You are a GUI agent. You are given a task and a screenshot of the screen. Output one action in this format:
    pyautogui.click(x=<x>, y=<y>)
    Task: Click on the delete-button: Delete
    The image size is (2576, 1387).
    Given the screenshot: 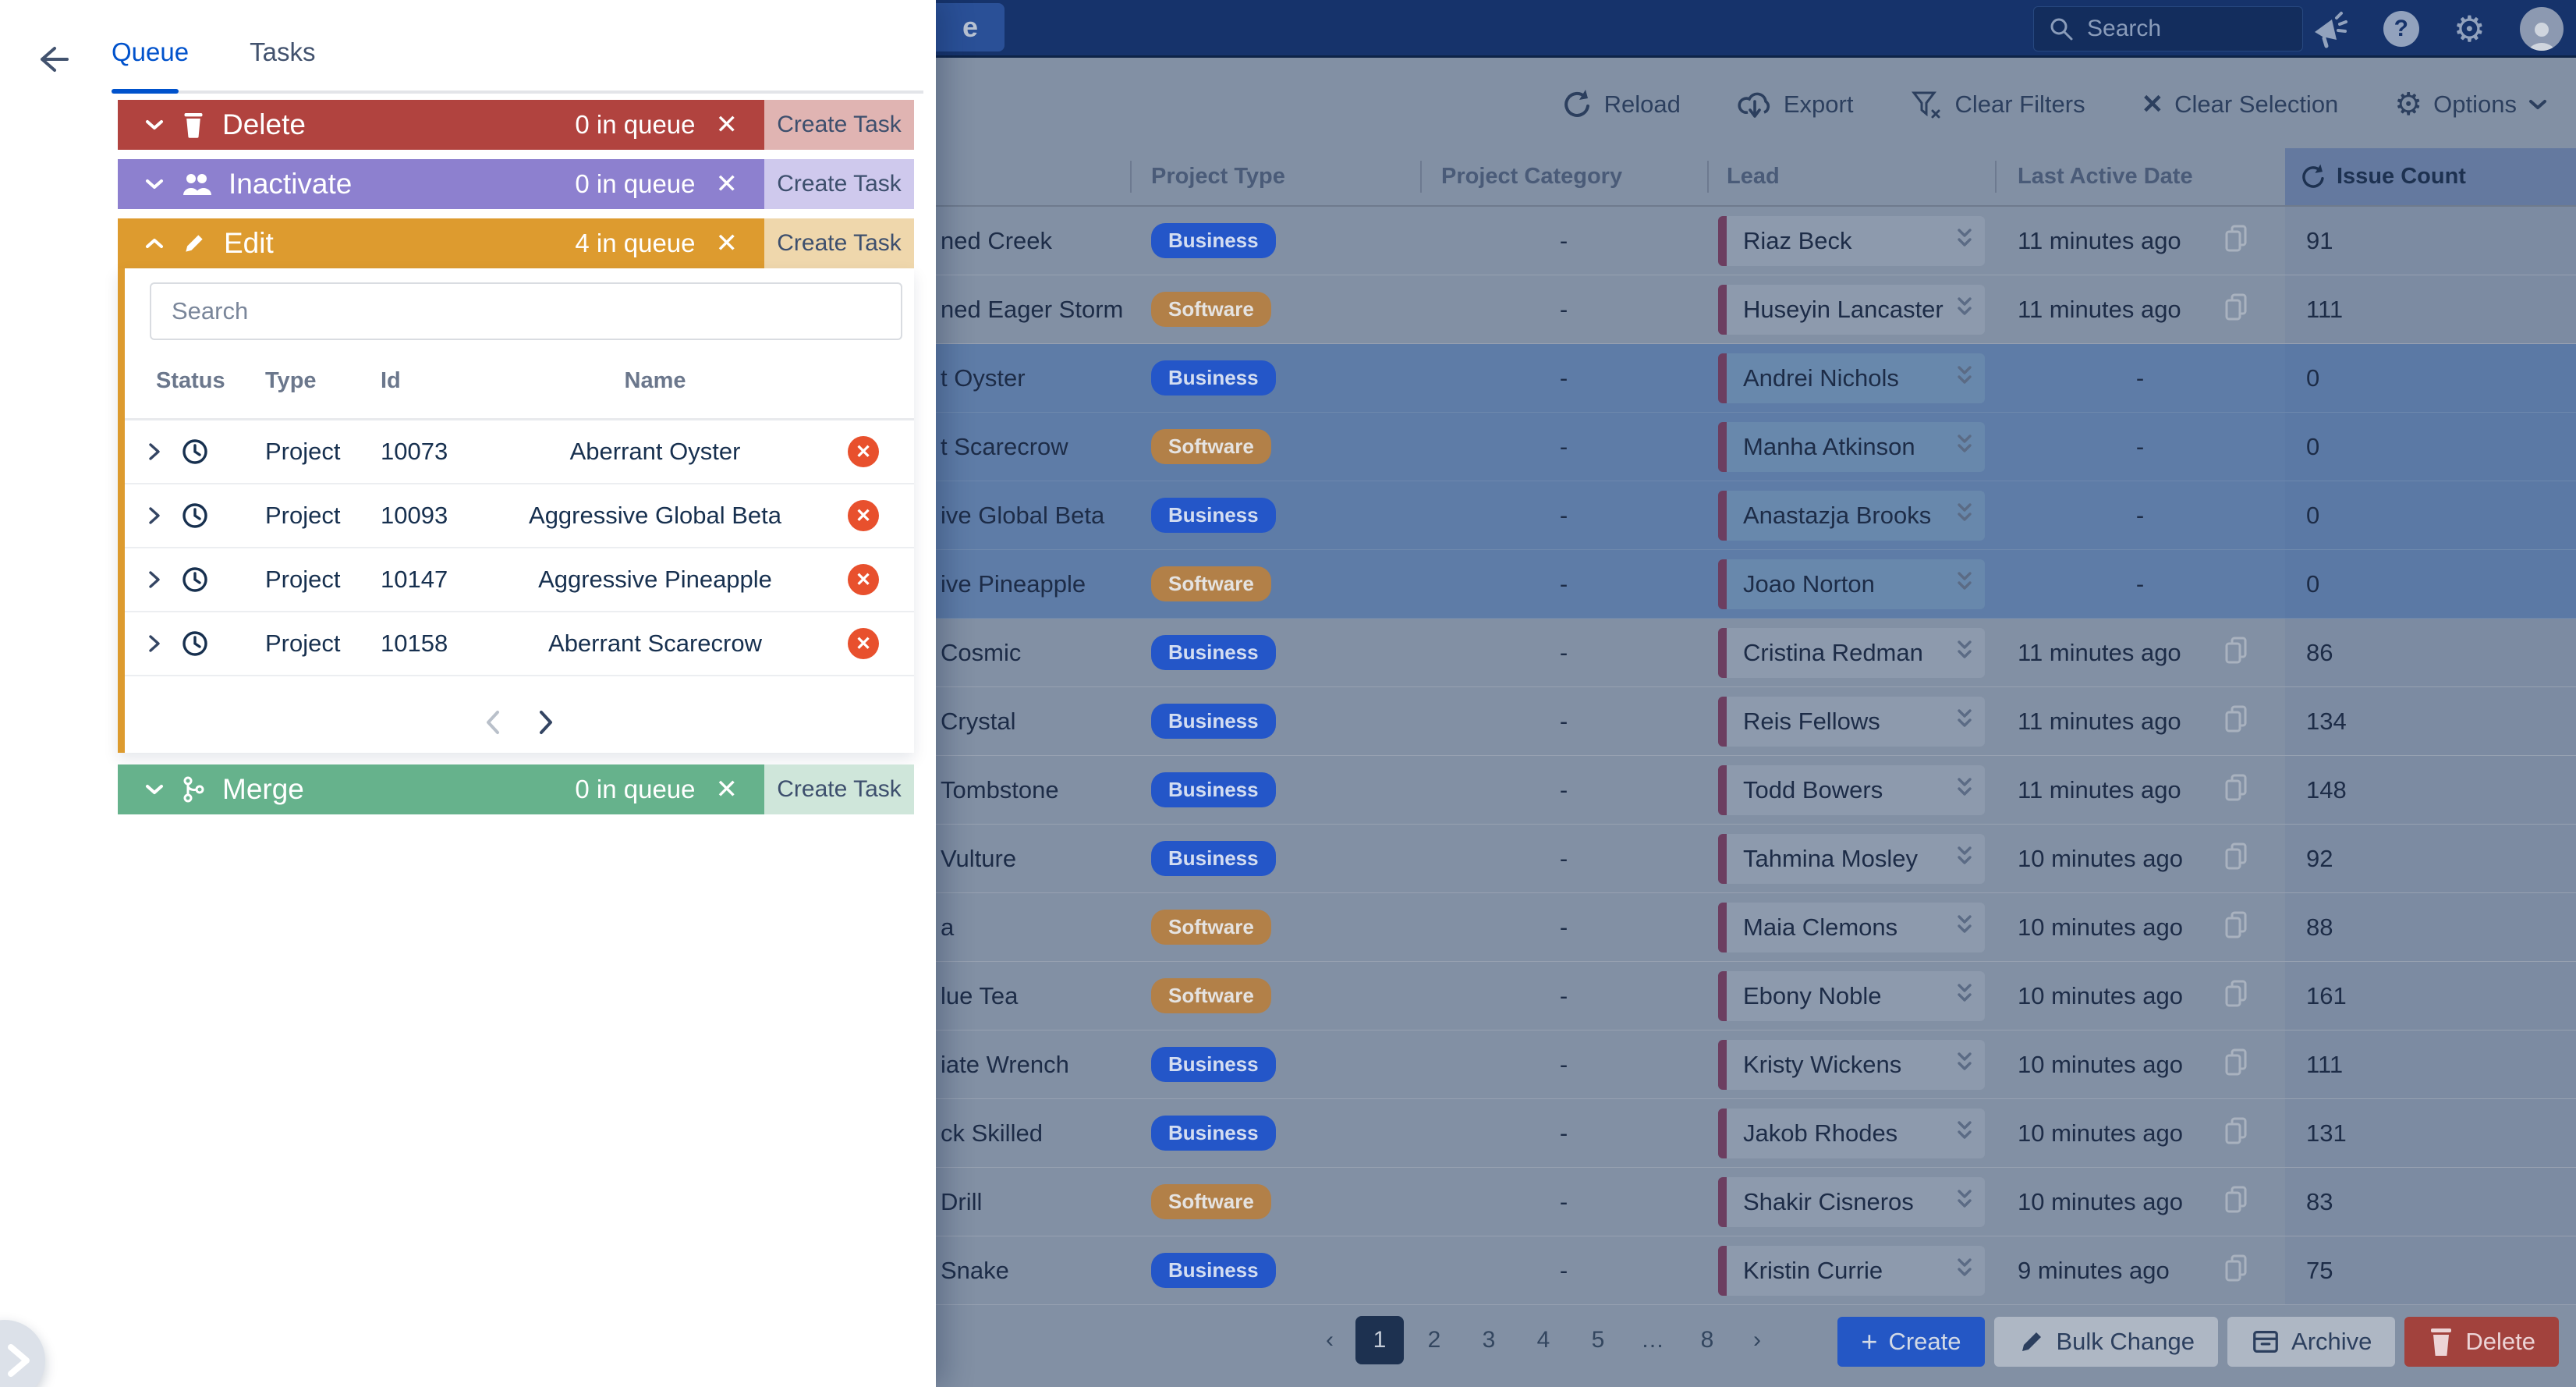 What is the action you would take?
    pyautogui.click(x=2481, y=1342)
    